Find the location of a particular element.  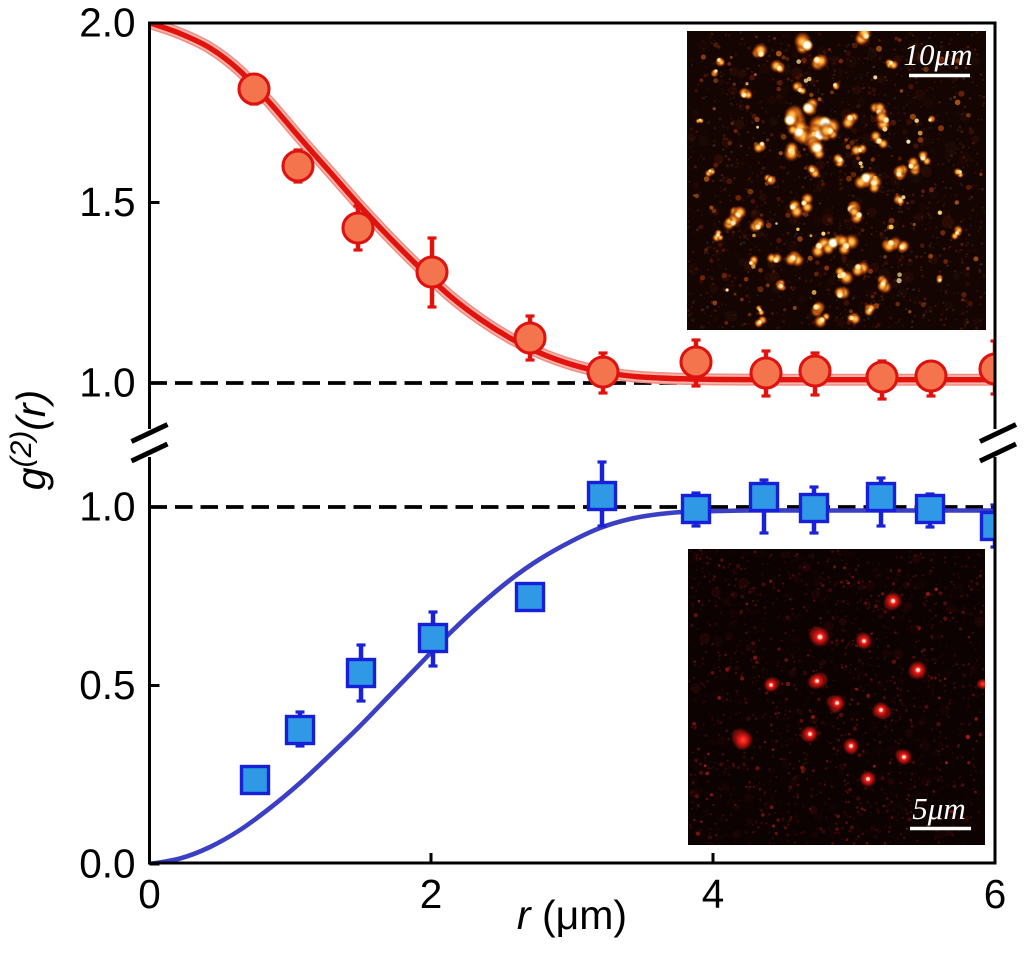

svg-text: 4 is located at coordinates (713, 894).